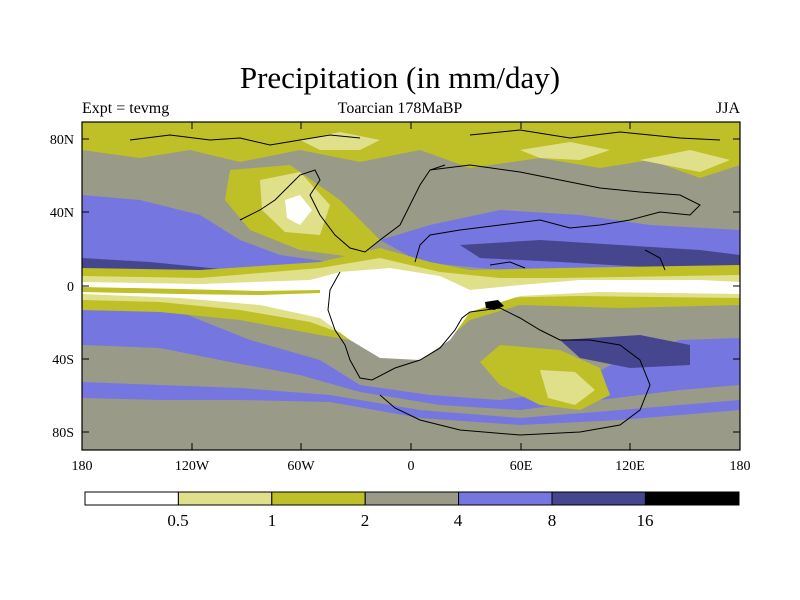 The height and width of the screenshot is (600, 800). Describe the element at coordinates (272, 520) in the screenshot. I see `colorbar-label-1: 1` at that location.